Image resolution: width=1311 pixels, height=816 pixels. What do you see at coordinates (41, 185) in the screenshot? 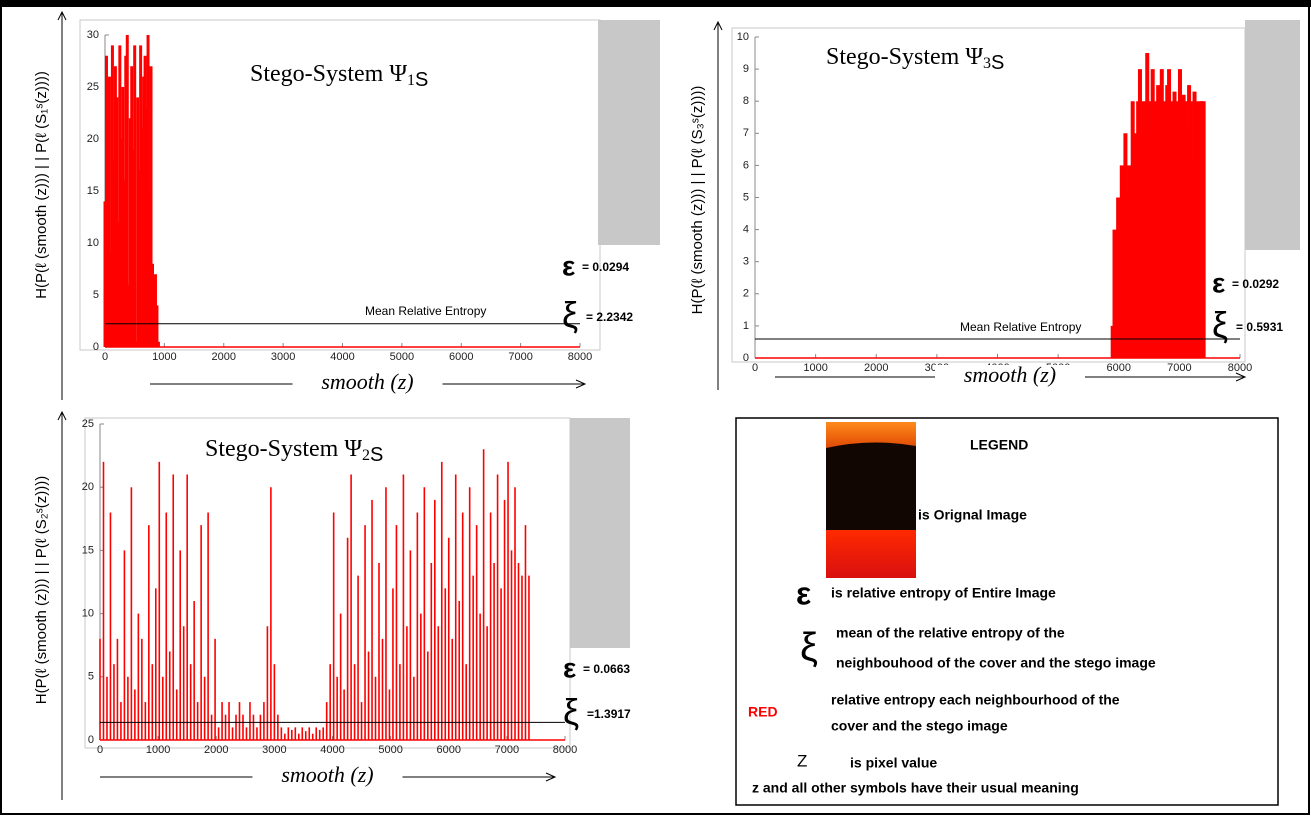
I see `y-axis-label: H(P(ℓ (smooth (z))) | | P(ℓ (S₁ˢ(z))))` at bounding box center [41, 185].